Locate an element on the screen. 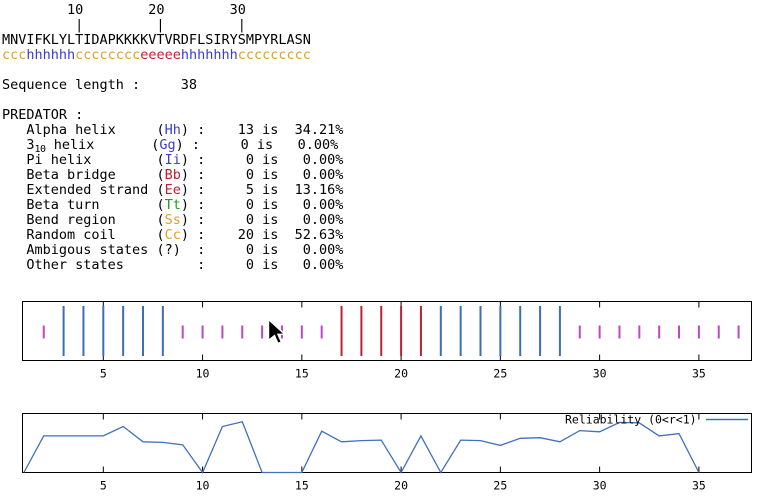  cursor-arrow-icon is located at coordinates (277, 331).